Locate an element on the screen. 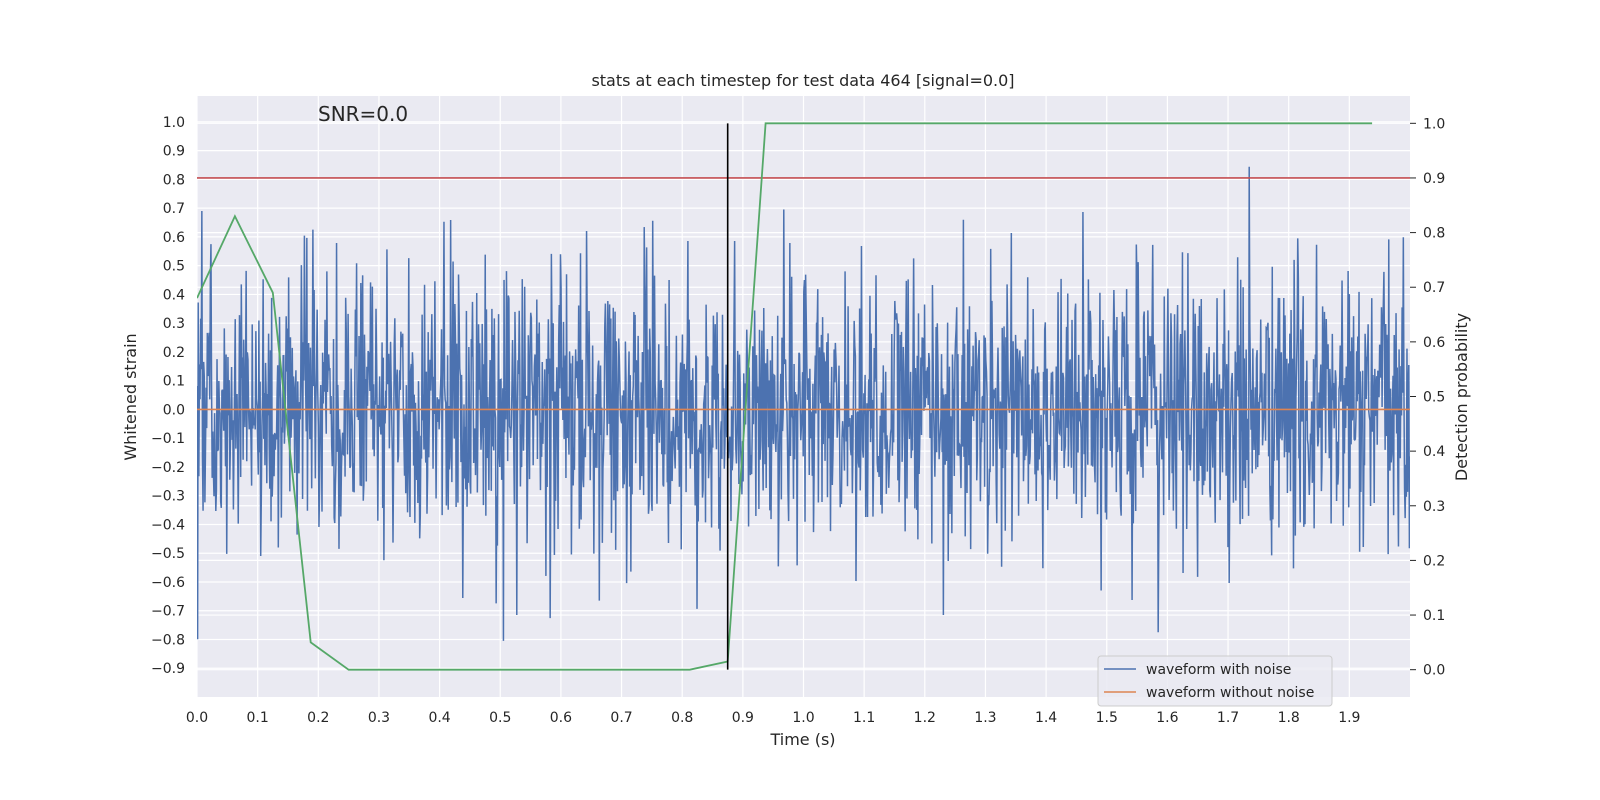 The image size is (1600, 800). y-left-tick-label: −0.6 is located at coordinates (168, 583).